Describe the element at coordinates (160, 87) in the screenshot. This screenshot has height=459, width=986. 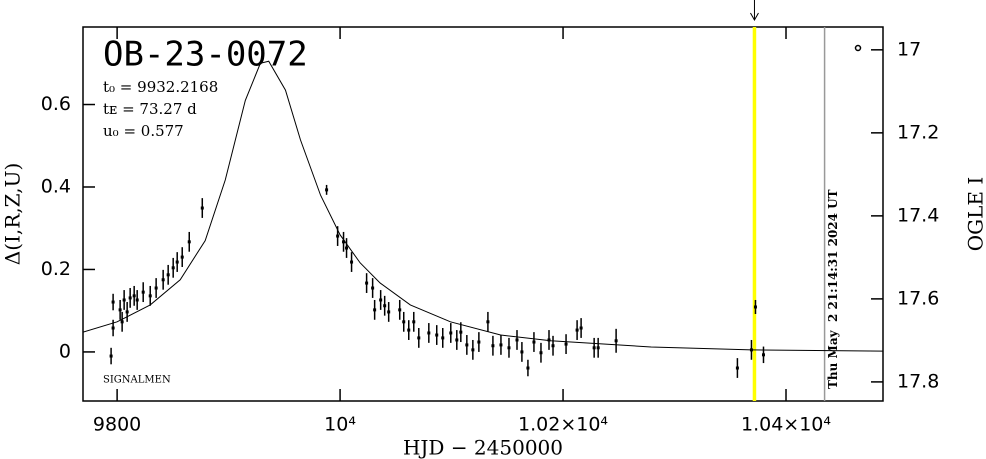
I see `annotation: t₀ = 9932.2168` at that location.